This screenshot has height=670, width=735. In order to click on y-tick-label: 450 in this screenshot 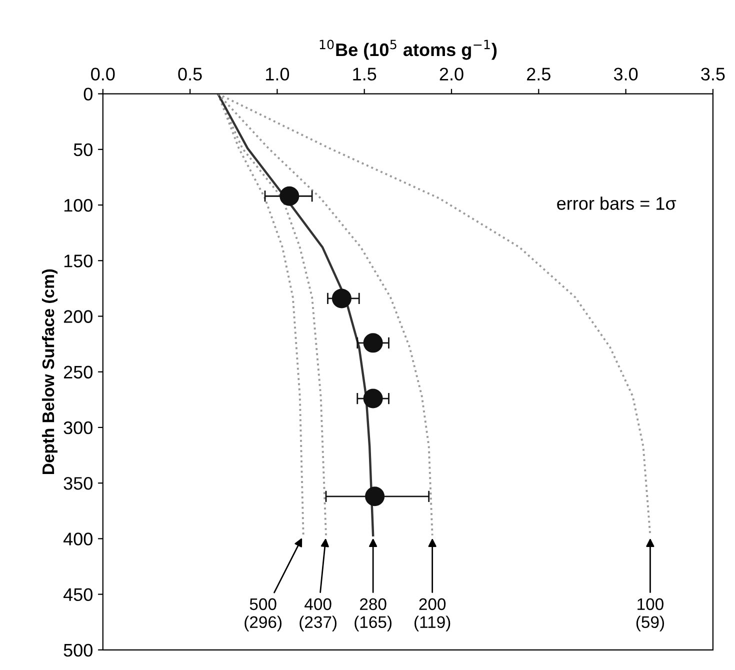, I will do `click(77, 595)`.